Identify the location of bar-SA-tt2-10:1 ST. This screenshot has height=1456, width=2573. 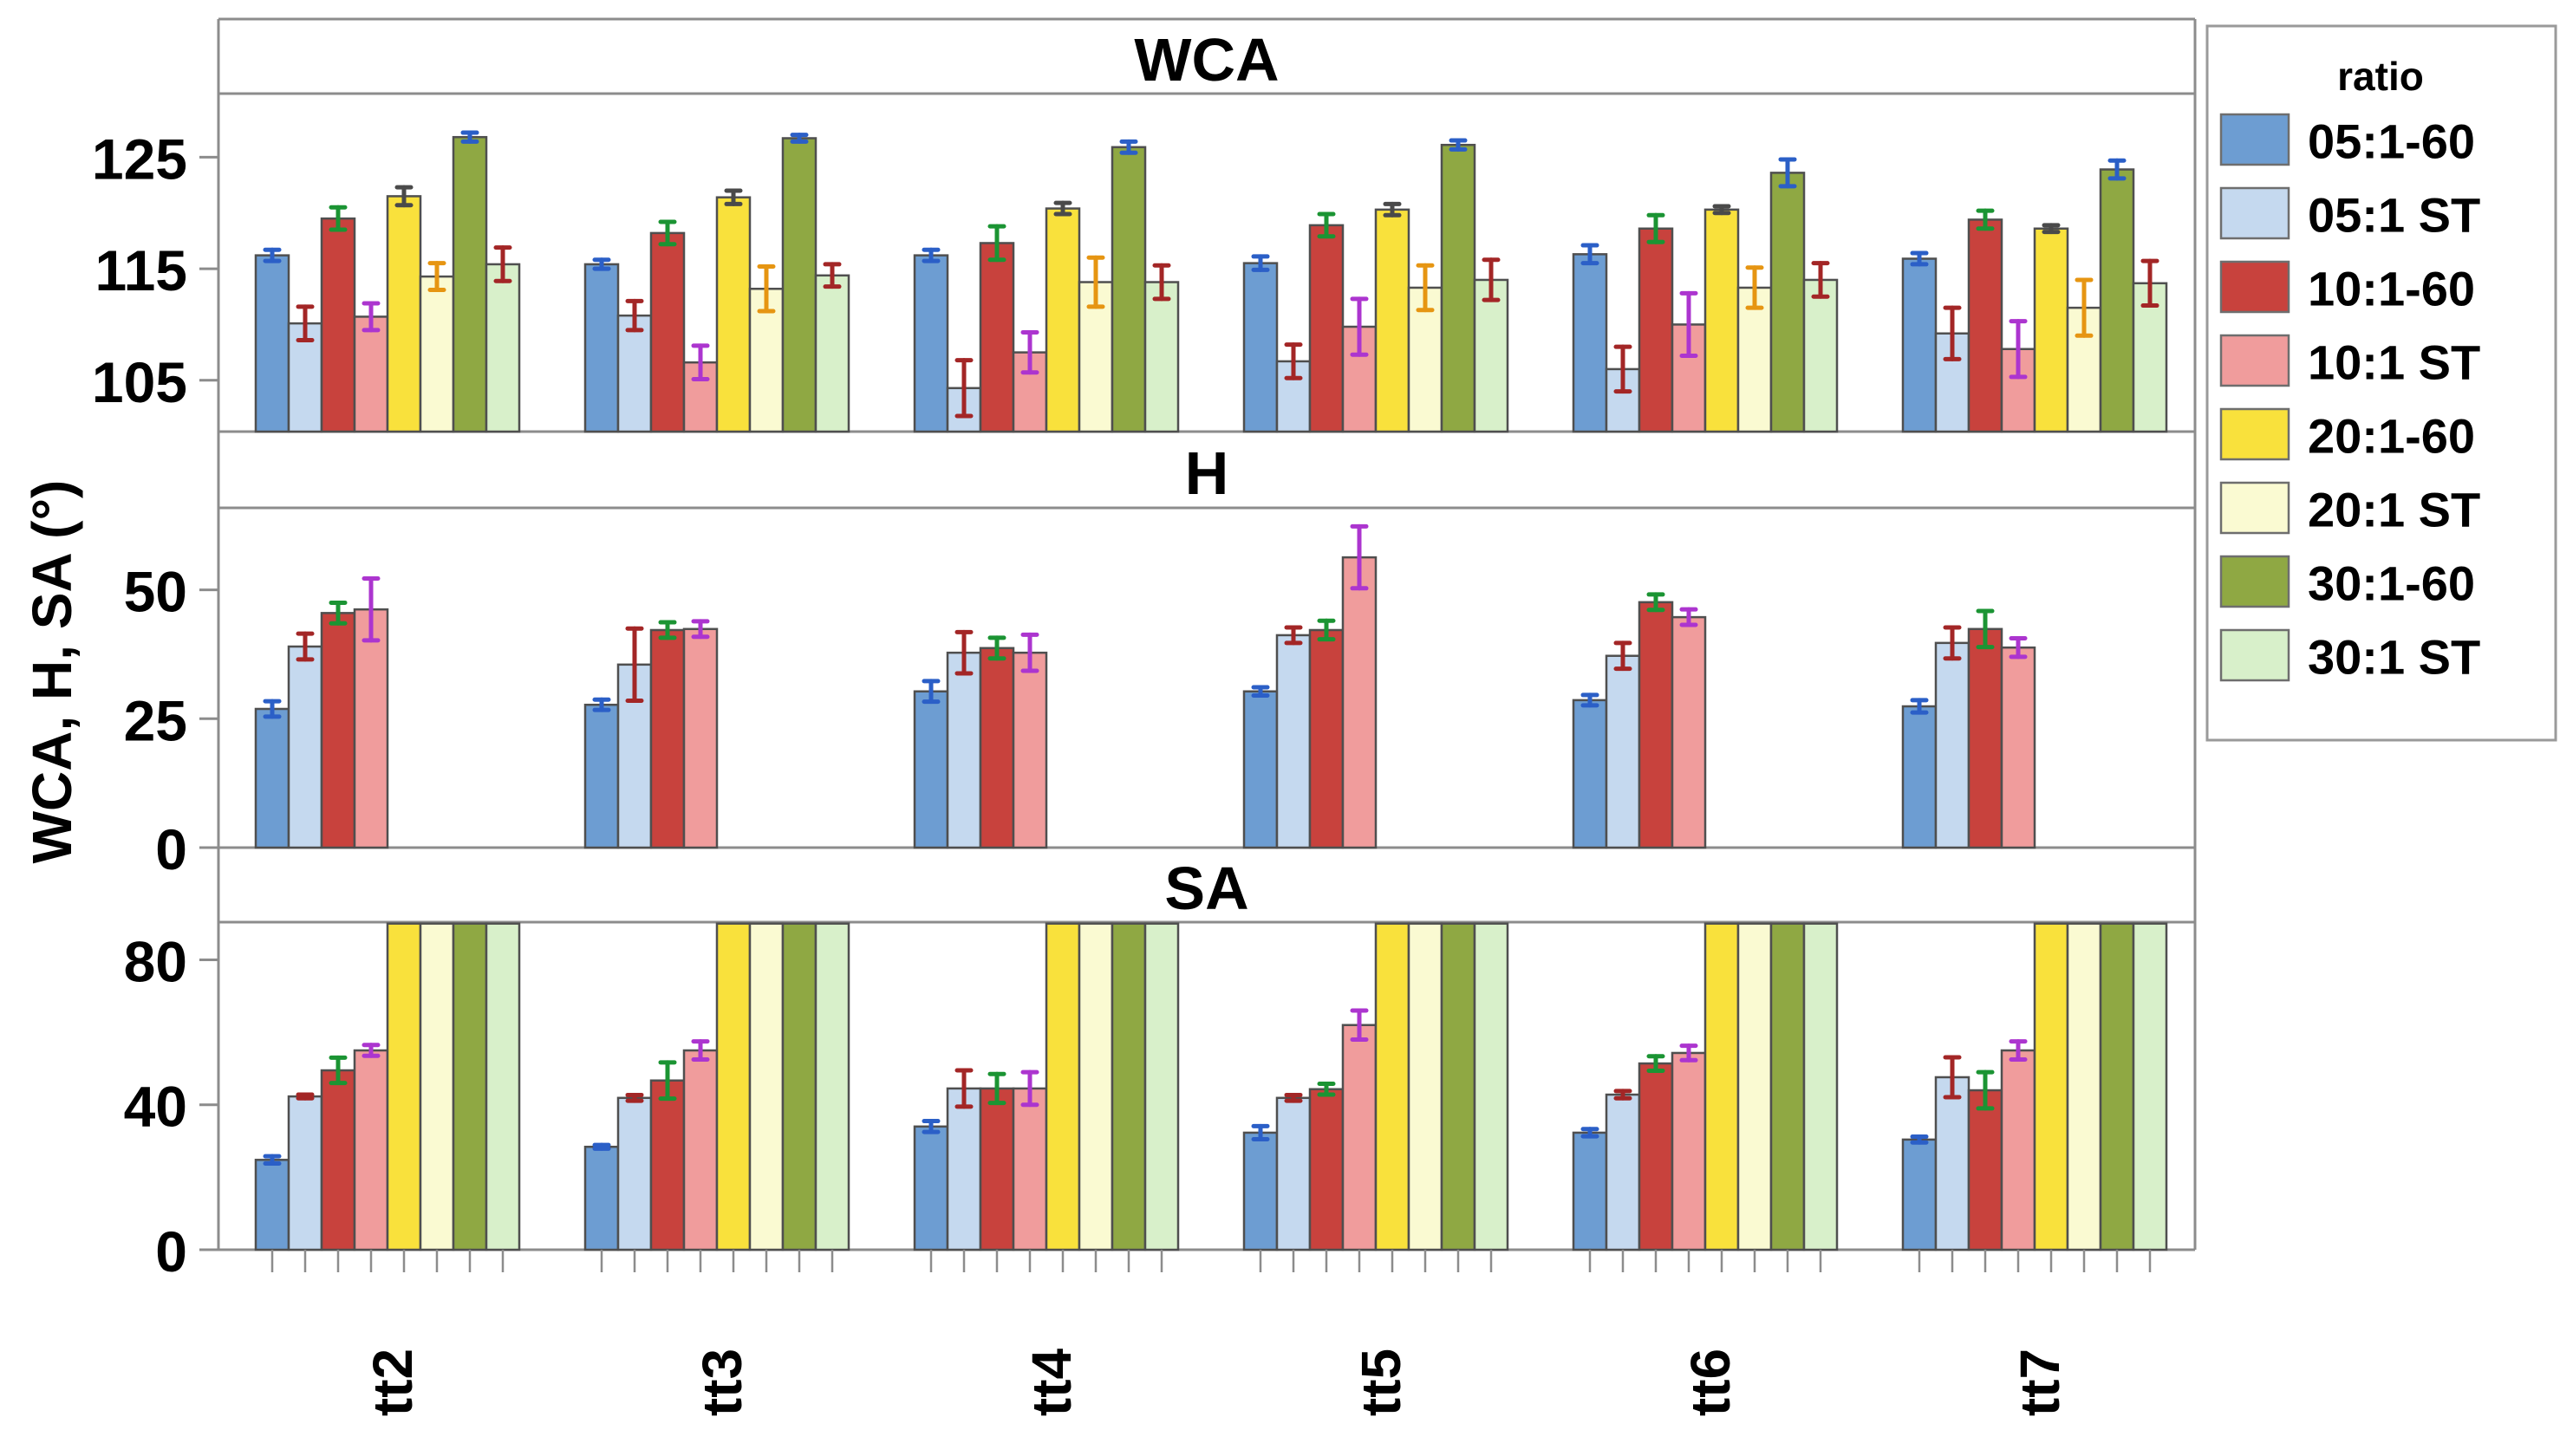
(371, 1150).